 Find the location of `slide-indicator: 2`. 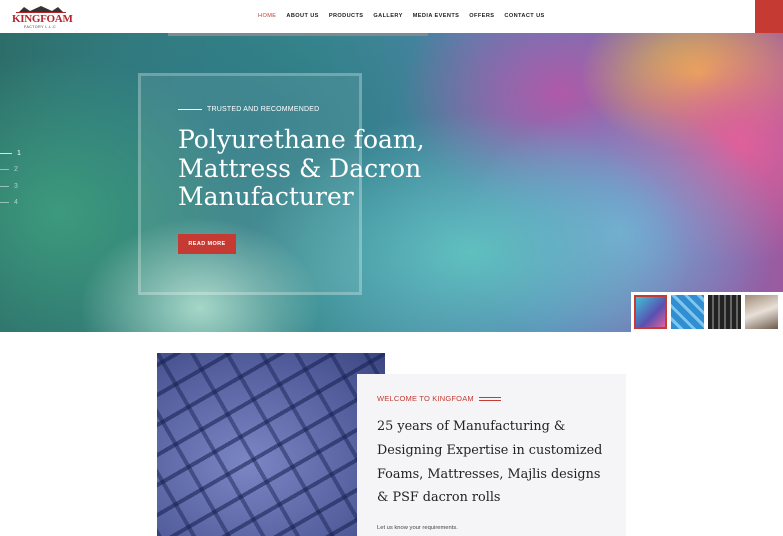

slide-indicator: 2 is located at coordinates (9, 169).